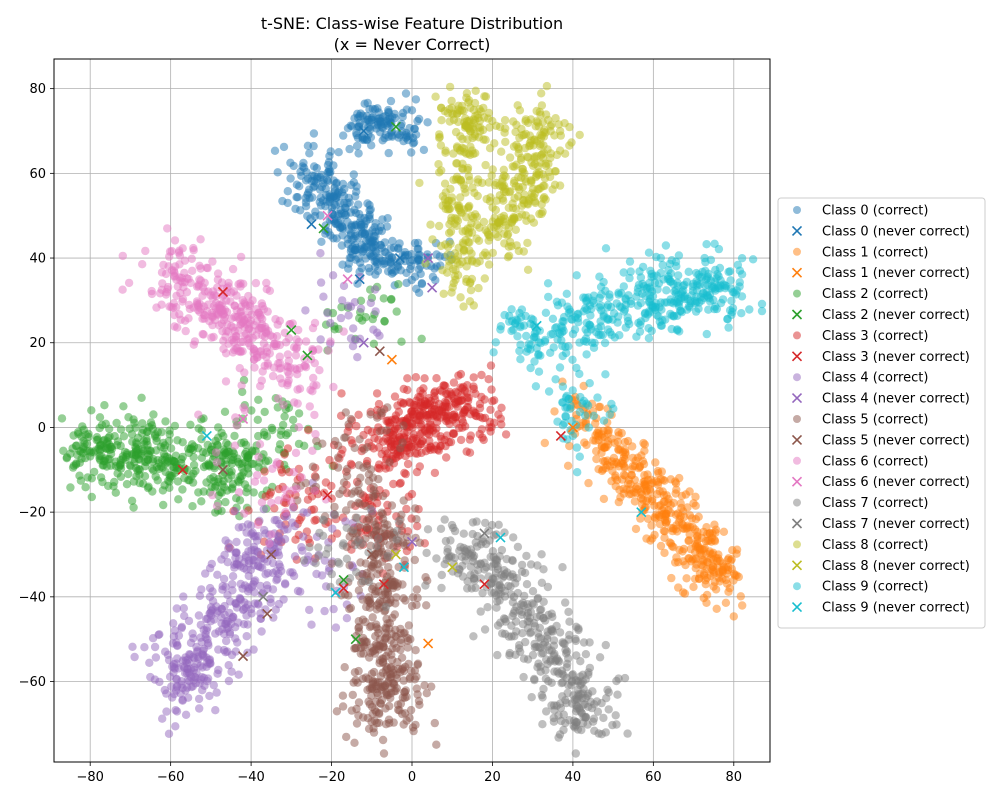 This screenshot has width=1000, height=800. Describe the element at coordinates (32, 682) in the screenshot. I see `y-tick-label: −60` at that location.